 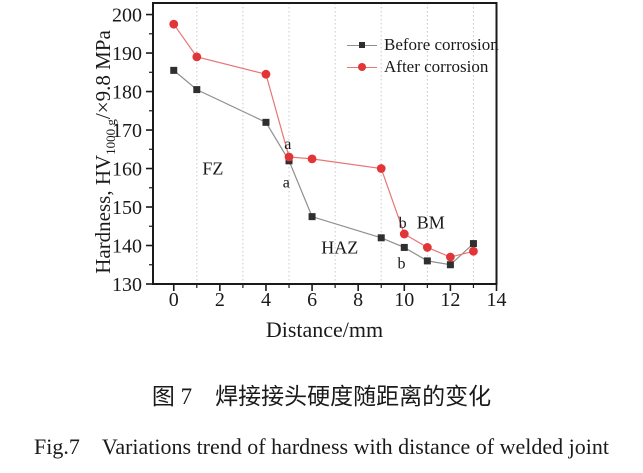 I want to click on x-tick-label: 6, so click(x=312, y=300).